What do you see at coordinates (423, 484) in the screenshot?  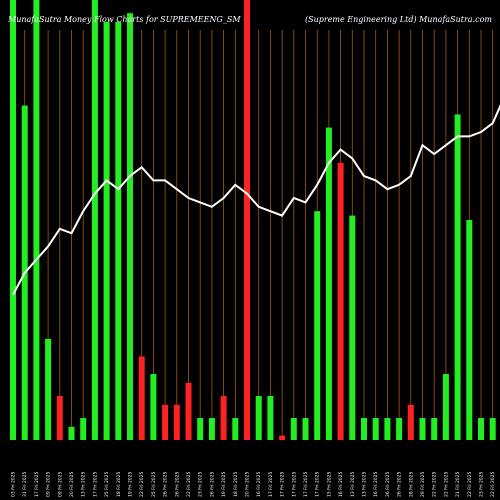 I see `x-tick-label: 29 Fri 2025` at bounding box center [423, 484].